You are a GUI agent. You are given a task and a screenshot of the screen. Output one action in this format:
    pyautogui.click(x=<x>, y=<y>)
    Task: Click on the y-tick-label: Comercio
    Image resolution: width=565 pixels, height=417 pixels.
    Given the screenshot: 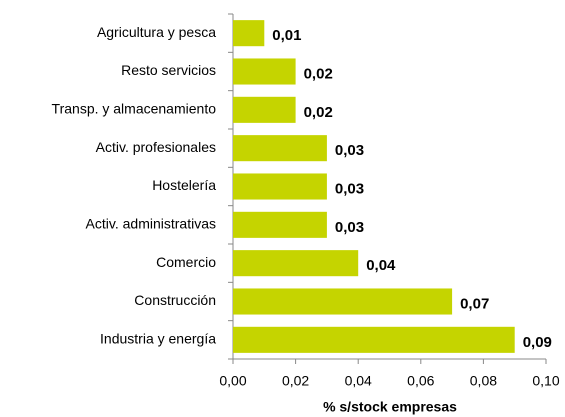 What is the action you would take?
    pyautogui.click(x=186, y=262)
    